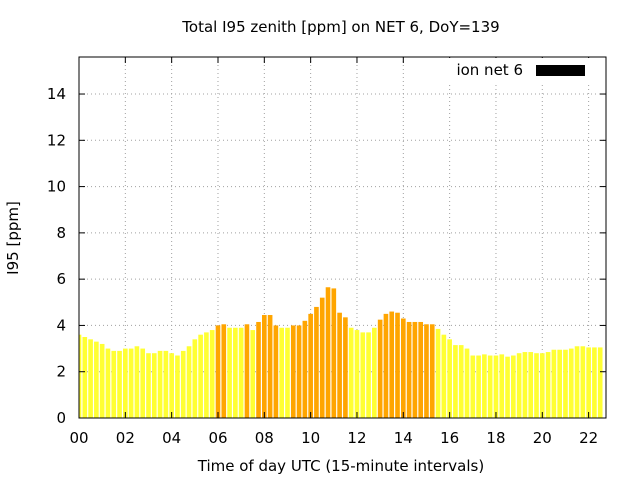 The width and height of the screenshot is (640, 480). Describe the element at coordinates (56, 140) in the screenshot. I see `y-tick-label: 12` at that location.